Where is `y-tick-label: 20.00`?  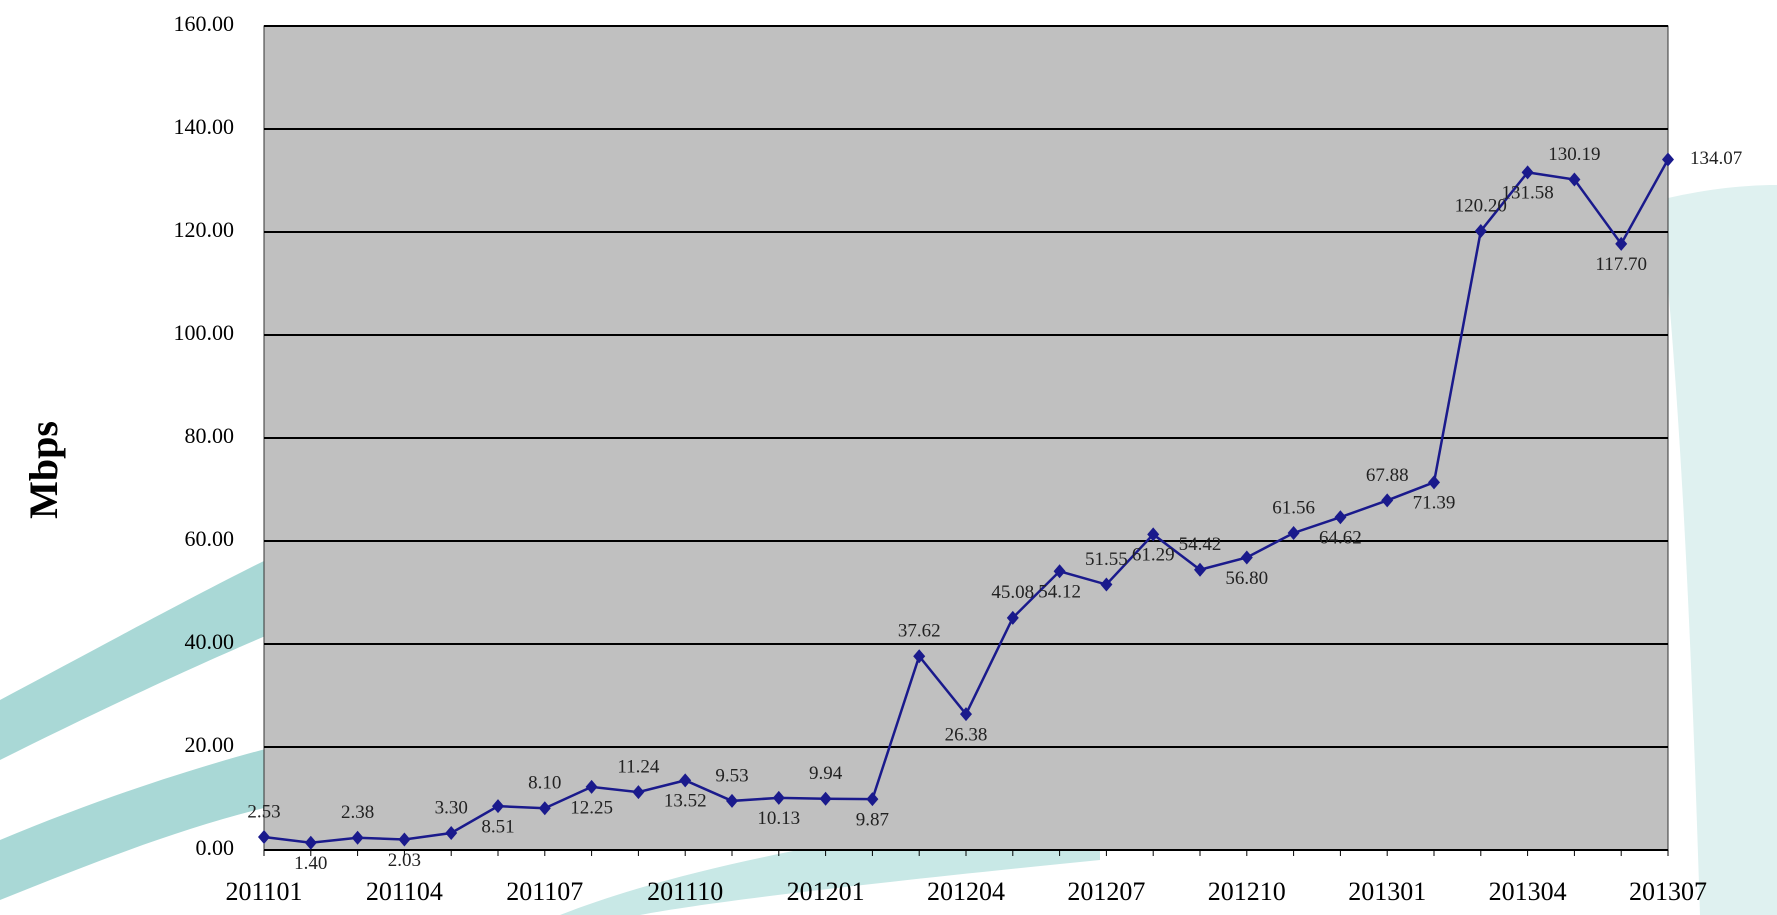
y-tick-label: 20.00 is located at coordinates (210, 744).